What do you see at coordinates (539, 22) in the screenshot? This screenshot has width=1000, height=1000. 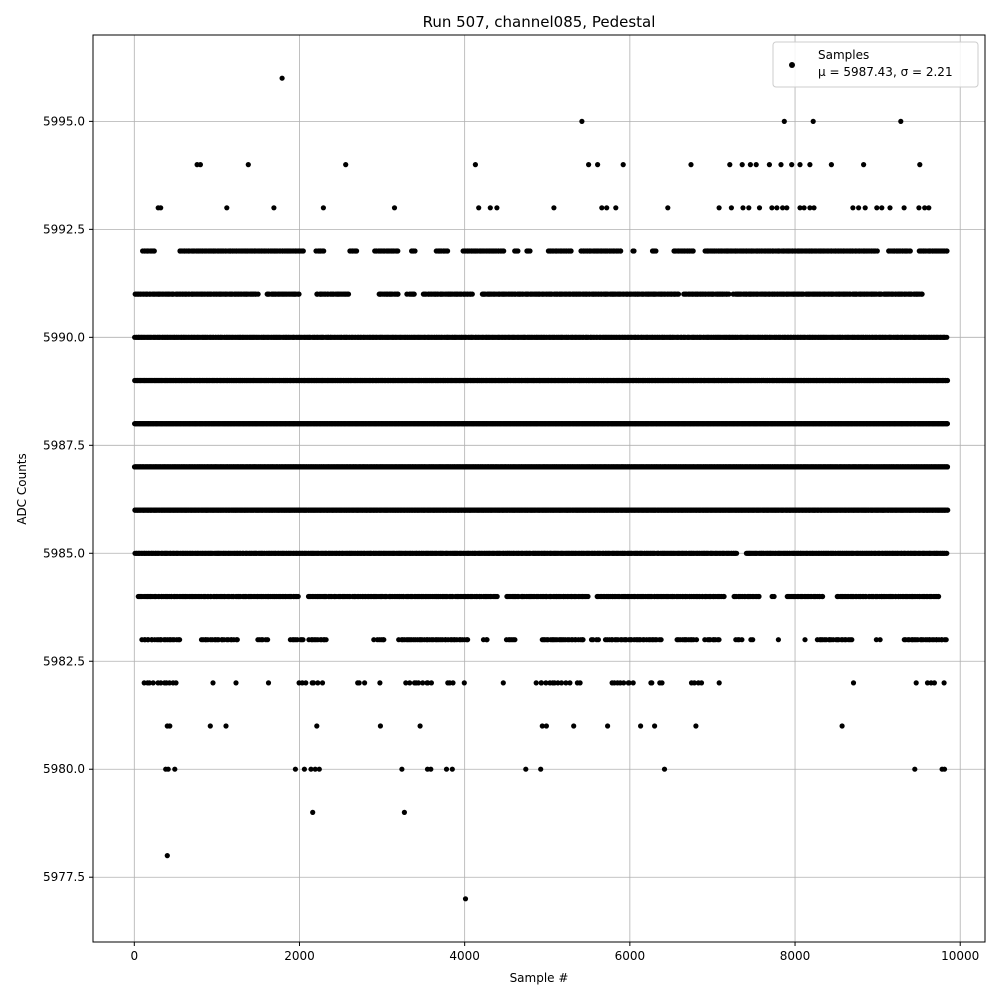 I see `chart-title: Run 507, channel085, Pedestal` at bounding box center [539, 22].